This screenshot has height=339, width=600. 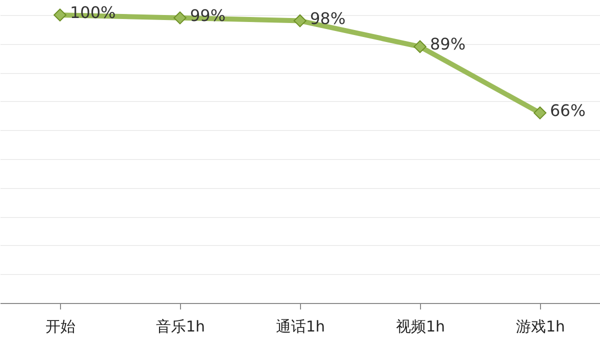 I want to click on x-tick-label: 开始, so click(x=61, y=327).